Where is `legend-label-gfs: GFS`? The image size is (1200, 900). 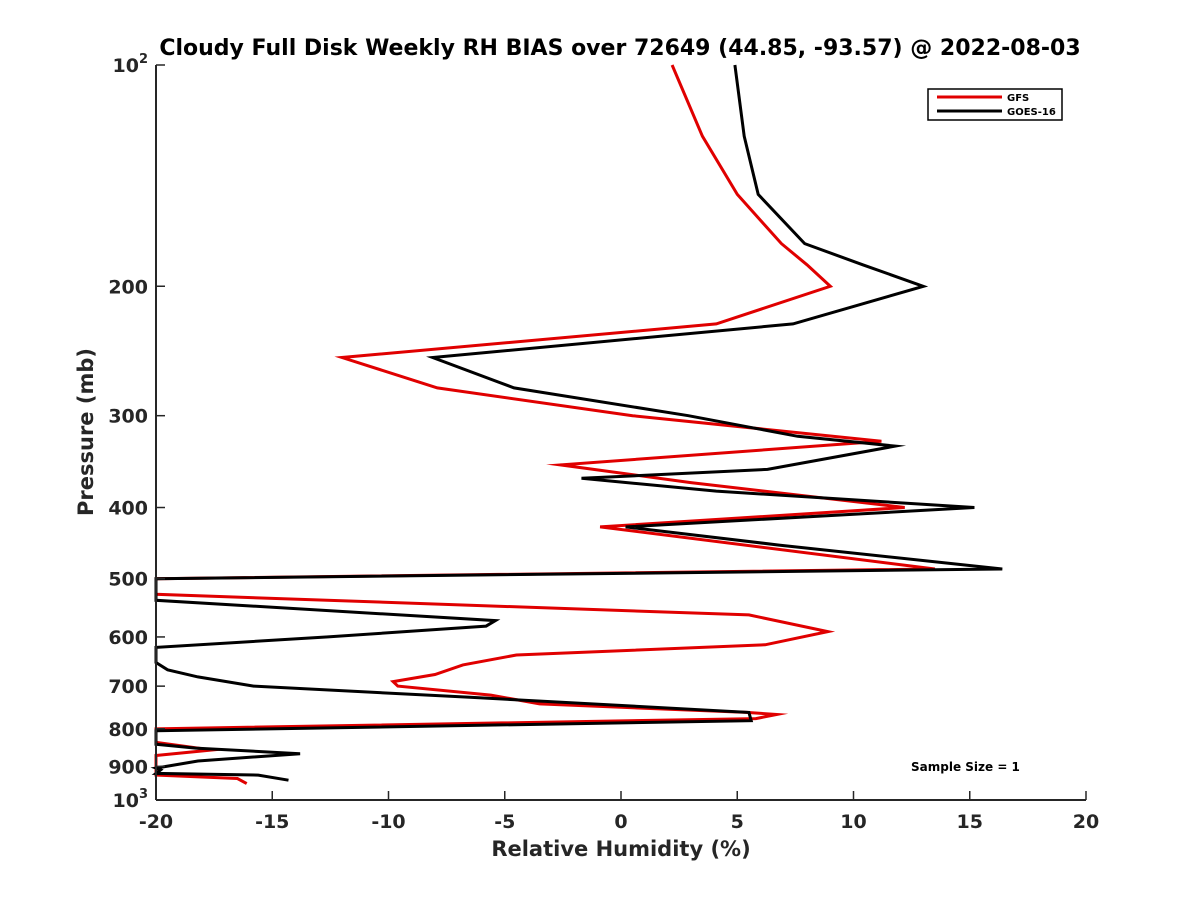
legend-label-gfs: GFS is located at coordinates (1018, 98).